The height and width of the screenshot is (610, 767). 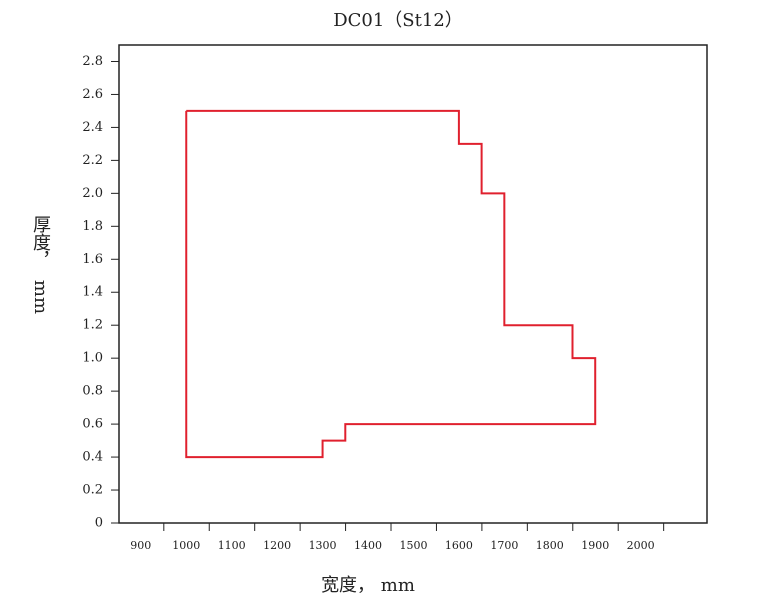 I want to click on y-tick-label: 0.4, so click(x=92, y=457).